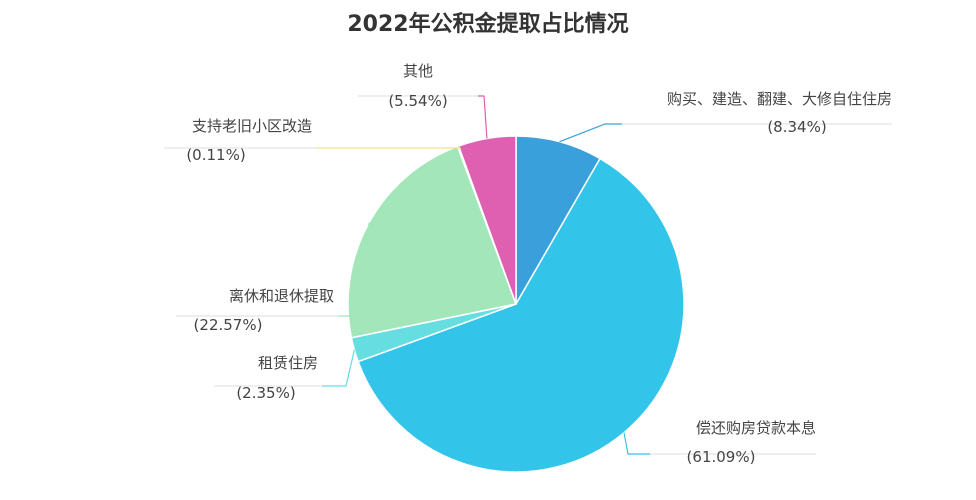 This screenshot has height=500, width=976. I want to click on slice-percent-label: (5.54%), so click(417, 101).